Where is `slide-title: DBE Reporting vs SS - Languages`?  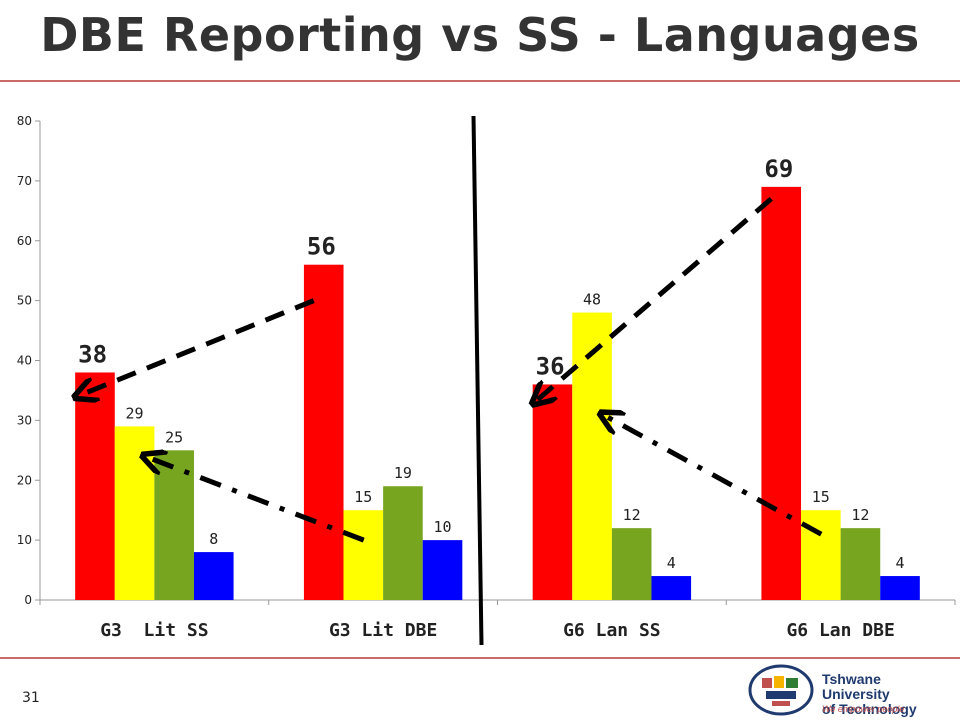
slide-title: DBE Reporting vs SS - Languages is located at coordinates (480, 35).